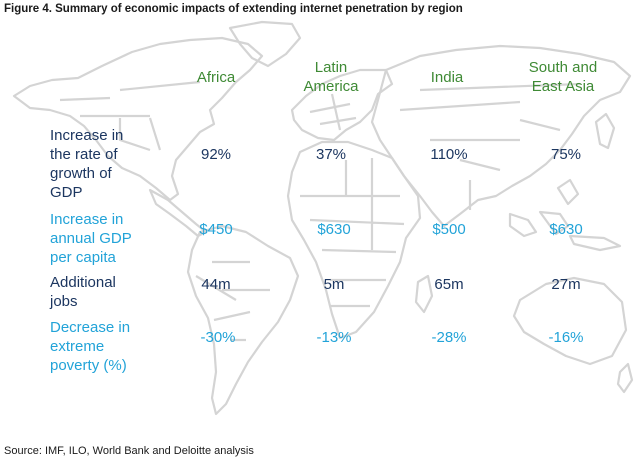 The image size is (639, 460). What do you see at coordinates (566, 154) in the screenshot?
I see `value-gdp-growth-south-east-asia: 75%` at bounding box center [566, 154].